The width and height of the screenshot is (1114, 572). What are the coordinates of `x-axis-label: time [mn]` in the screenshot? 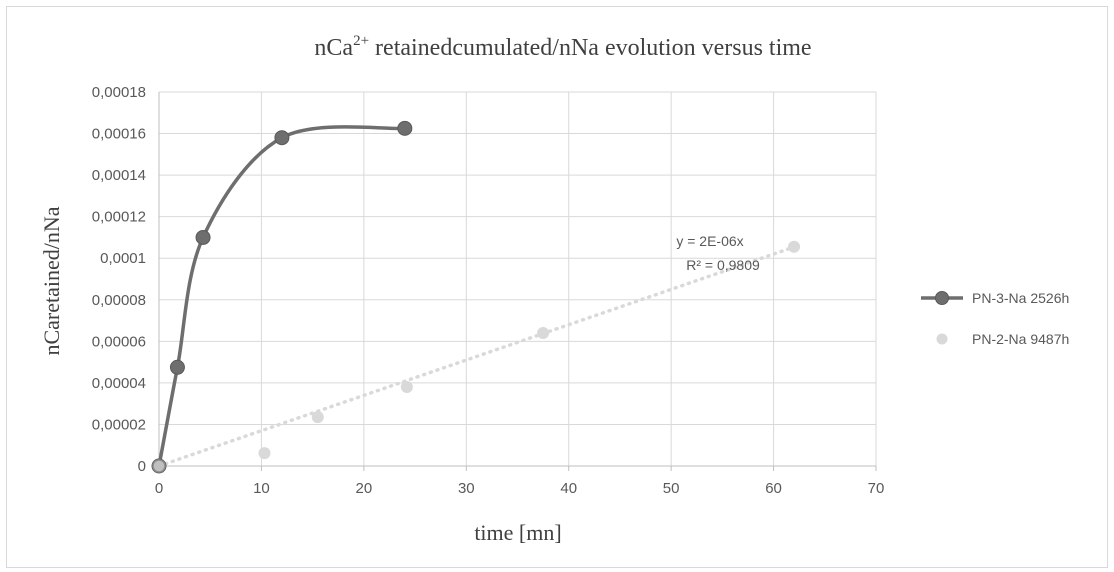 It's located at (517, 532).